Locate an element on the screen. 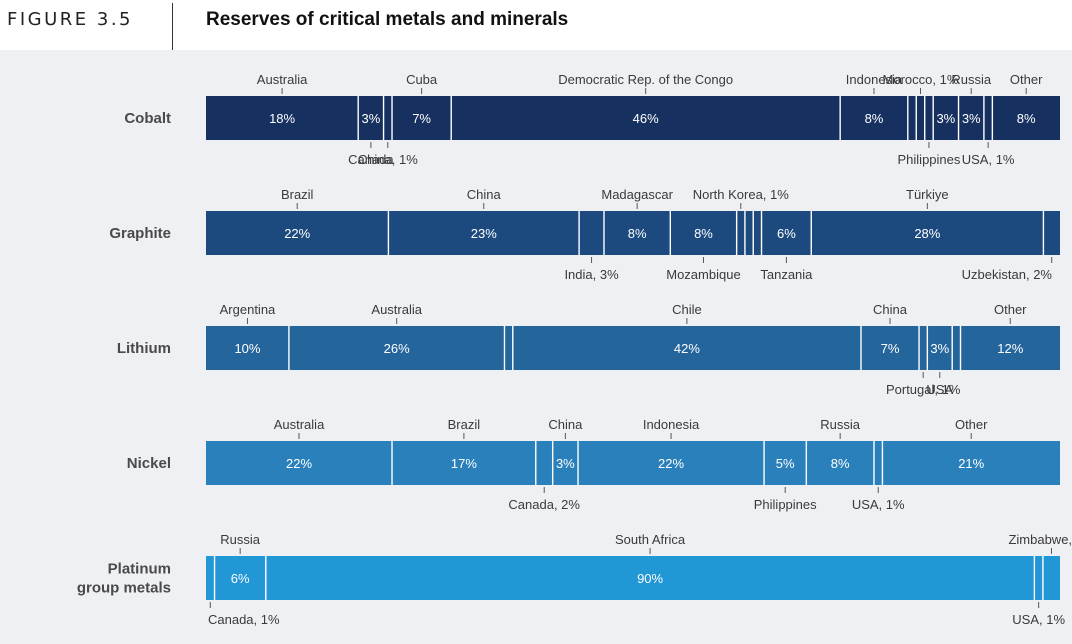 This screenshot has width=1072, height=644. value-label-cobalt-other: 8% is located at coordinates (1026, 118).